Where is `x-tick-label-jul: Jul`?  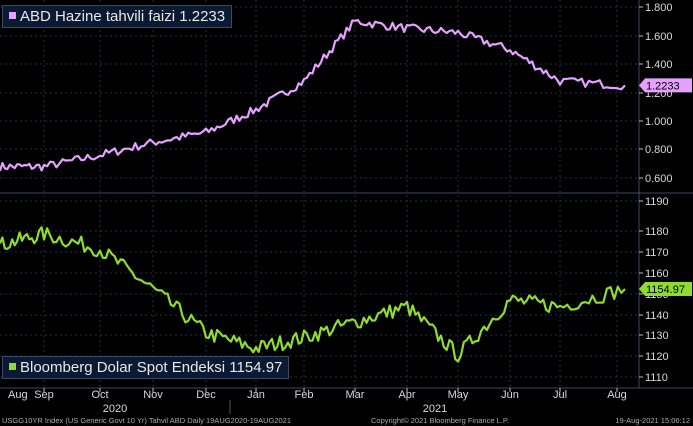
x-tick-label-jul: Jul is located at coordinates (560, 395).